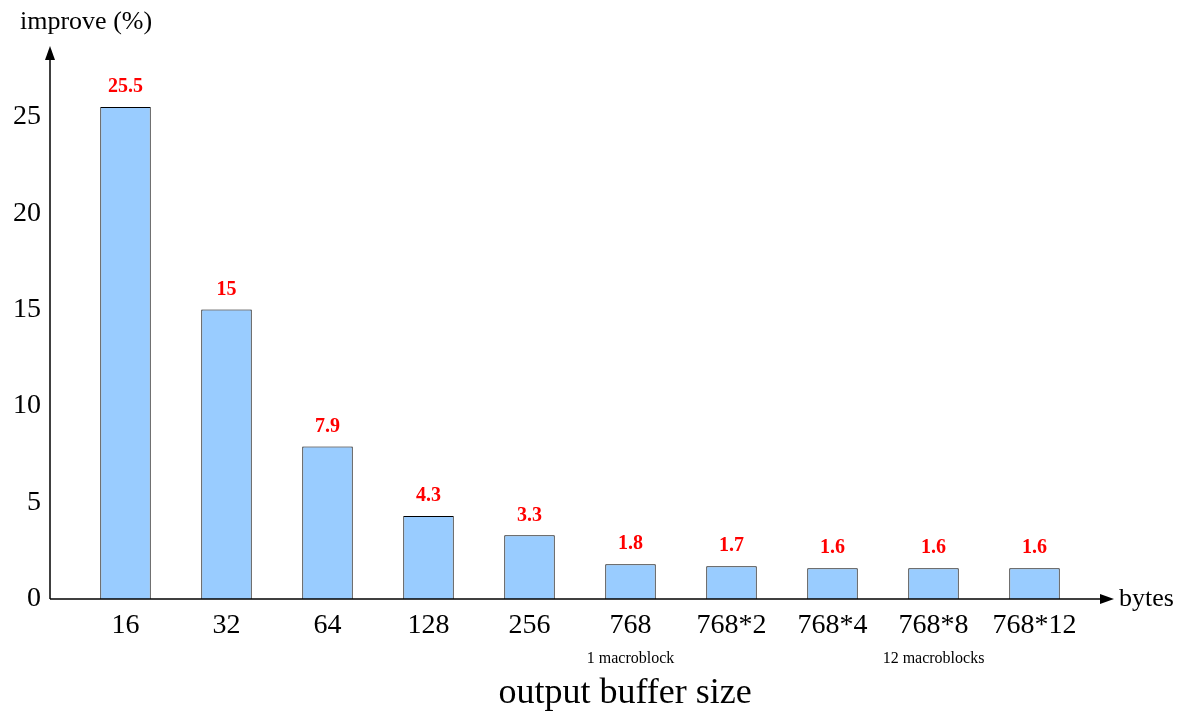  Describe the element at coordinates (226, 624) in the screenshot. I see `x-tick-label: 32` at that location.